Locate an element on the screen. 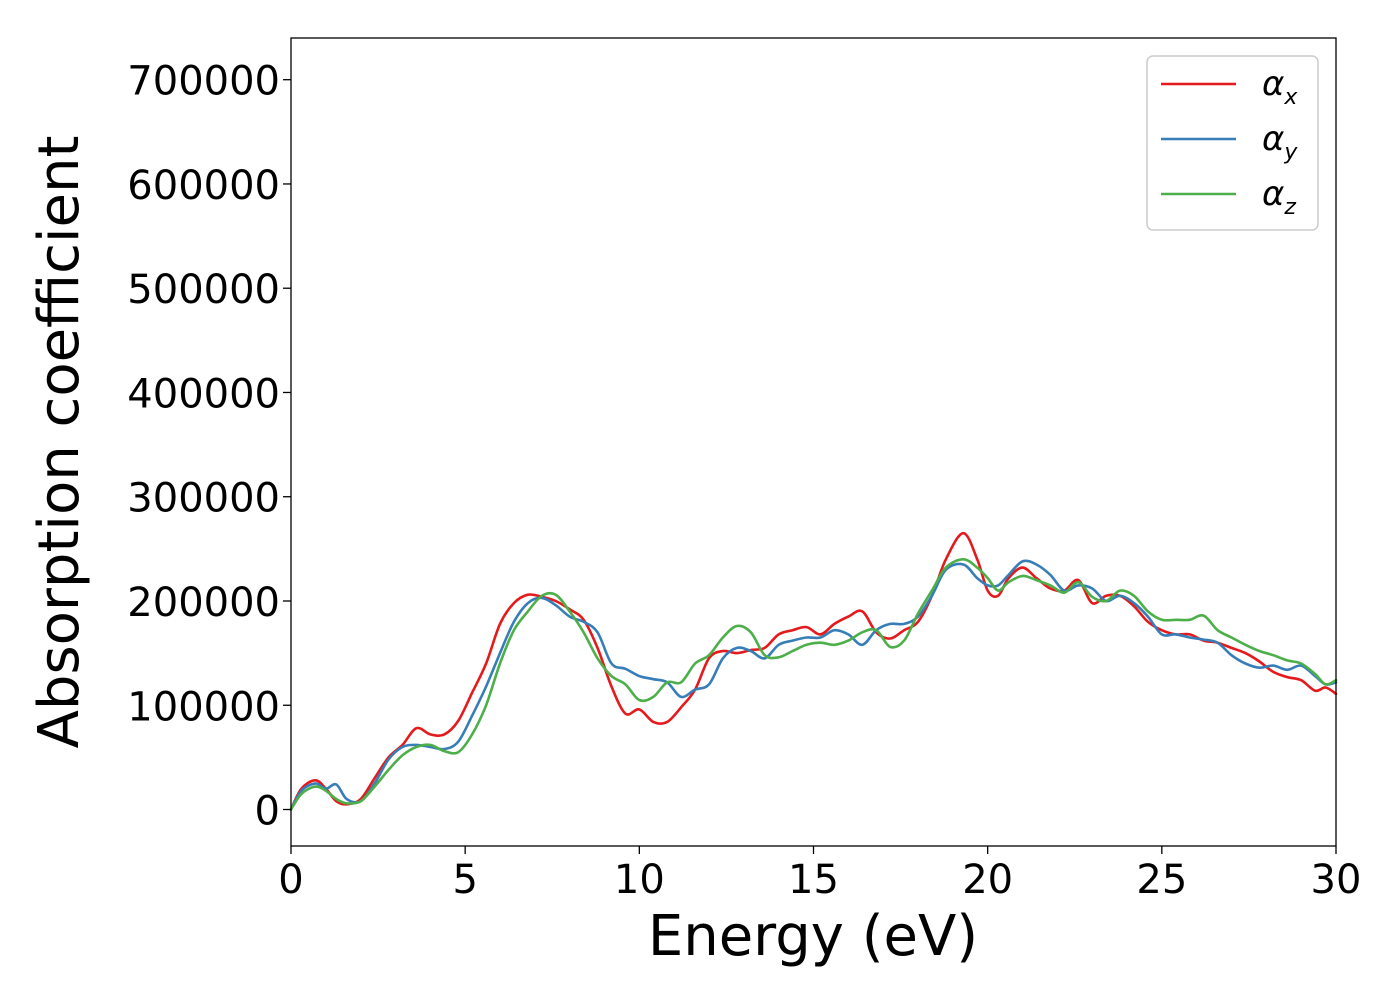  y-tick-label: 200000 is located at coordinates (203, 603).